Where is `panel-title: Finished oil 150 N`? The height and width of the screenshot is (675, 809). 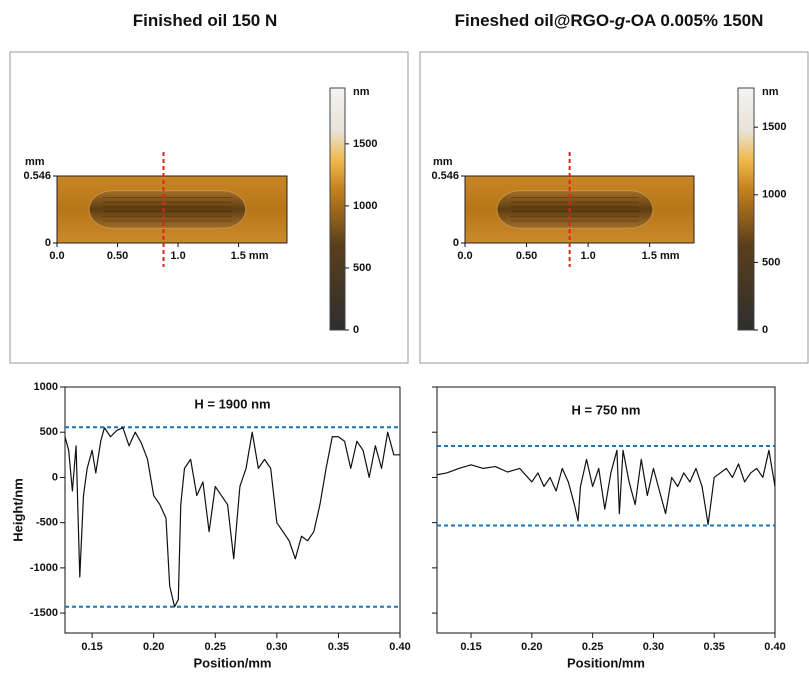
panel-title: Finished oil 150 N is located at coordinates (205, 20).